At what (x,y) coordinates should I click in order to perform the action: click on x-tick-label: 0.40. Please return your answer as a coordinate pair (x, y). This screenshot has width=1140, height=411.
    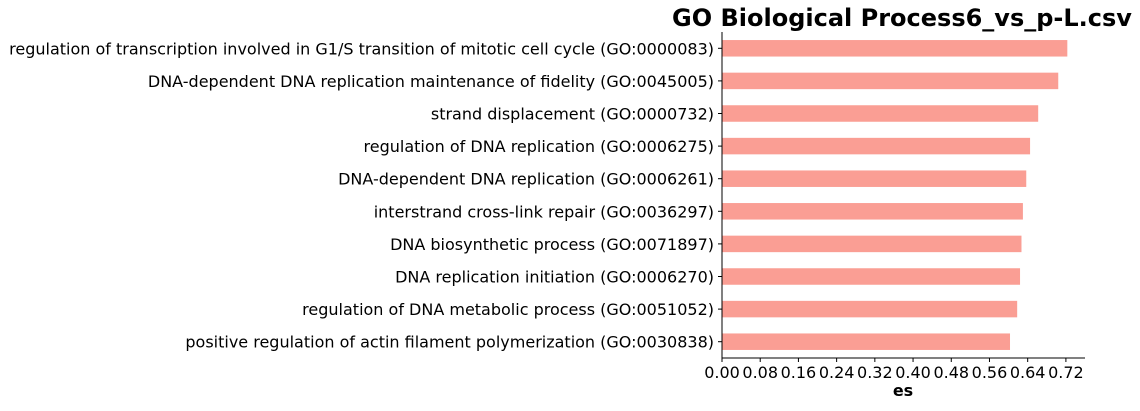
    Looking at the image, I should click on (913, 372).